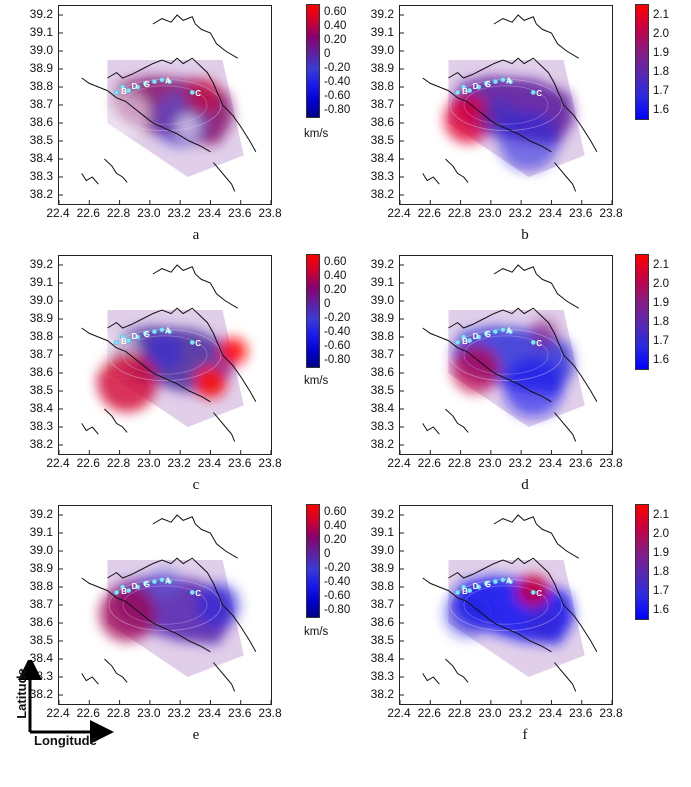 This screenshot has height=787, width=691. Describe the element at coordinates (661, 591) in the screenshot. I see `colorbar-tick-label: 1.7` at that location.